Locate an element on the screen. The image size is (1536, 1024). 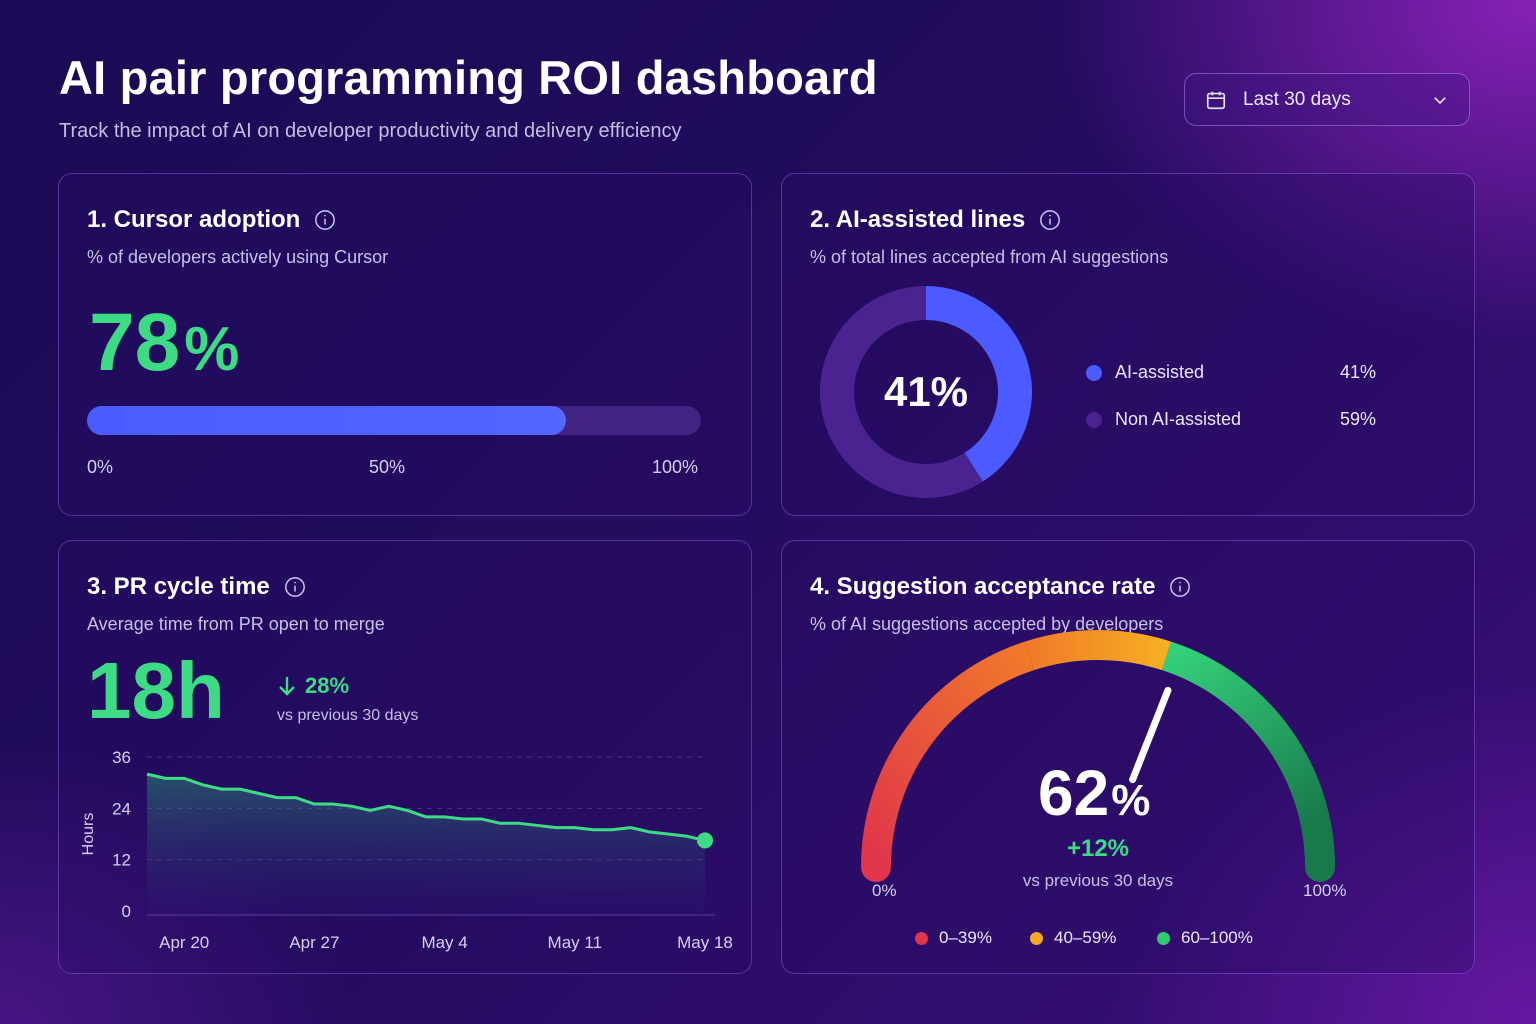
calendar-icon is located at coordinates (1216, 100).